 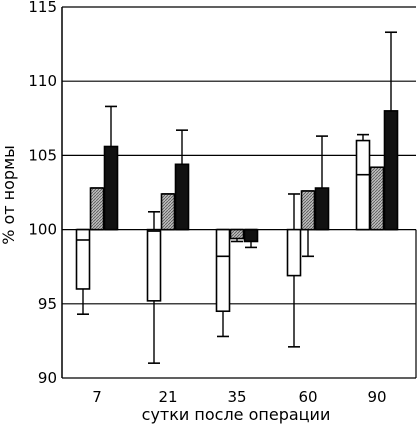 I want to click on x-tick-label-60: 60, so click(x=307, y=397).